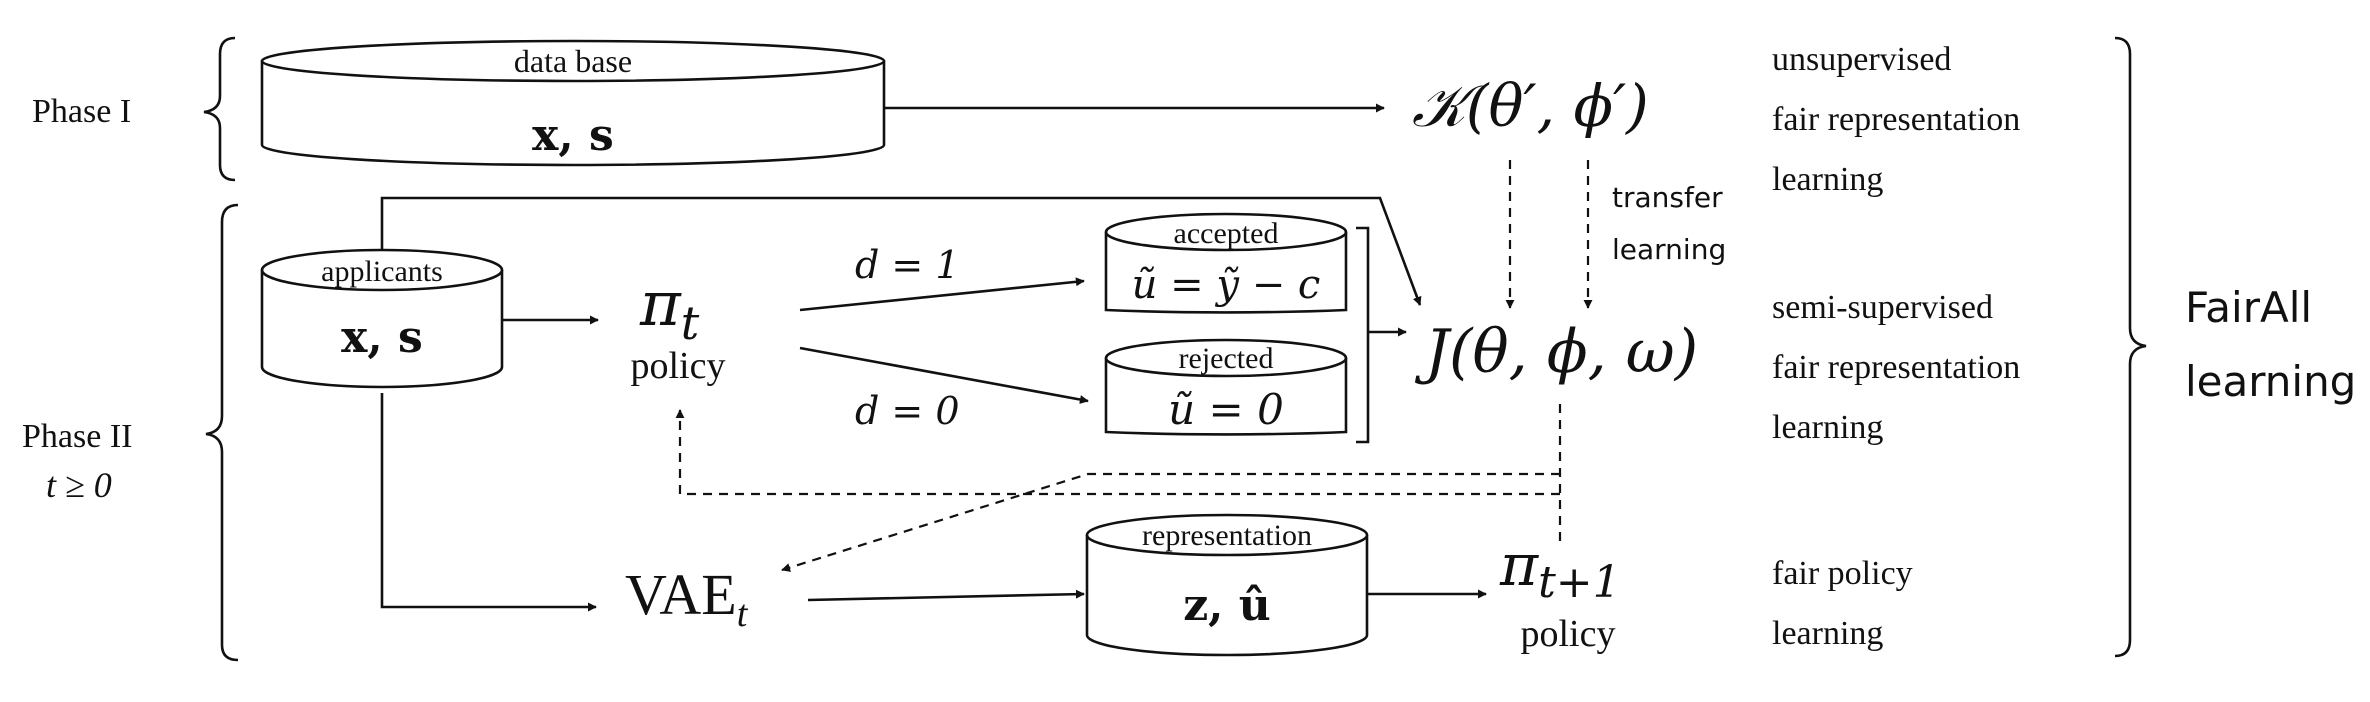 The image size is (2370, 702). I want to click on semi-supervised-line2: fair representation, so click(1896, 367).